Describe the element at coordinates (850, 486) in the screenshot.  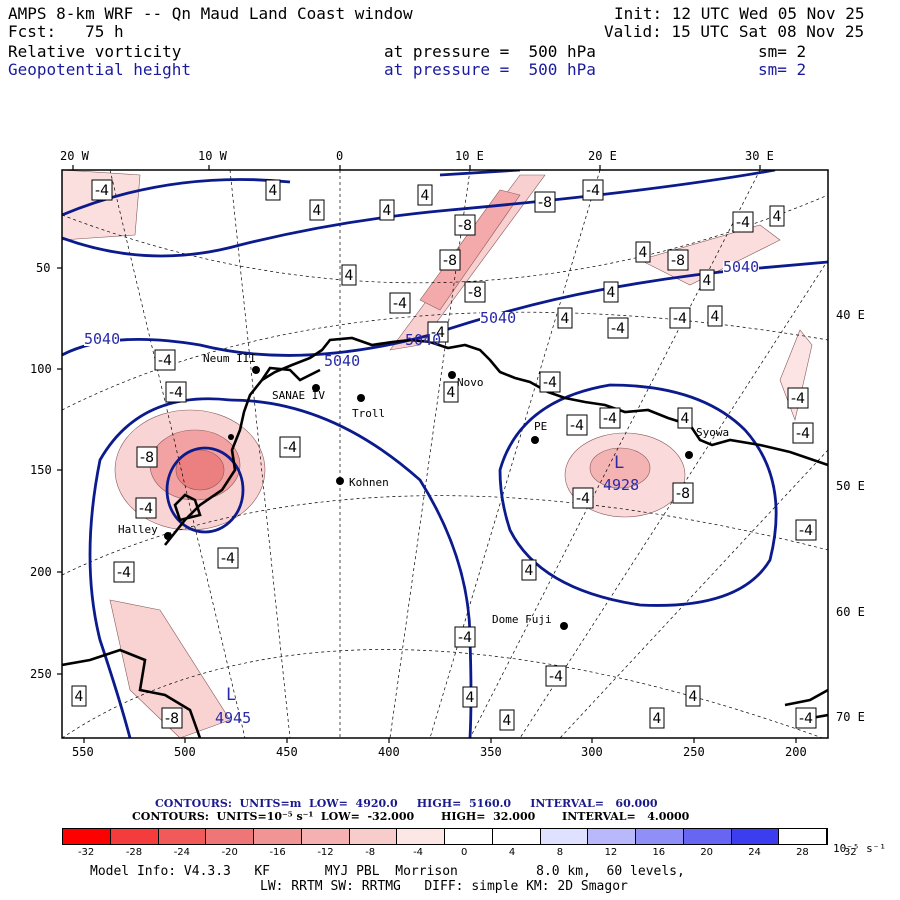
I see `right-axis-label: 50 E` at that location.